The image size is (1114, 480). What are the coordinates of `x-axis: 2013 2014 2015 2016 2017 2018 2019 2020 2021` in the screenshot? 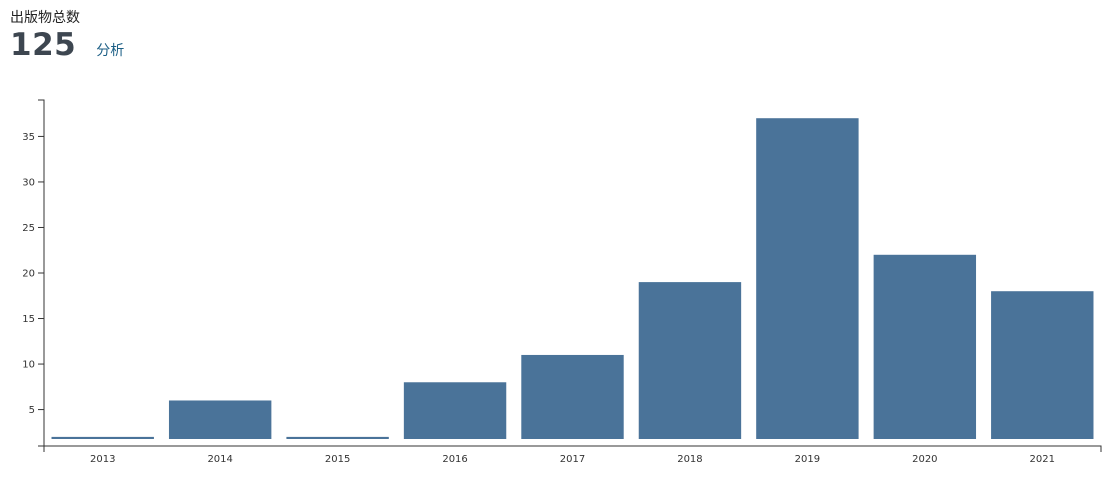 It's located at (572, 455).